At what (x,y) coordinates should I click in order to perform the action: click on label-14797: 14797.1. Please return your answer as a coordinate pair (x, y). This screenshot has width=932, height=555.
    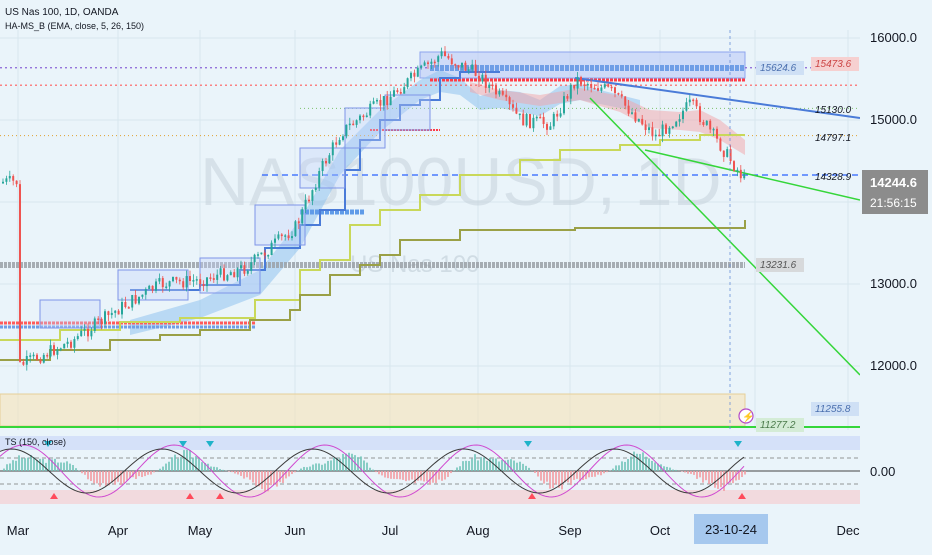
    Looking at the image, I should click on (833, 138).